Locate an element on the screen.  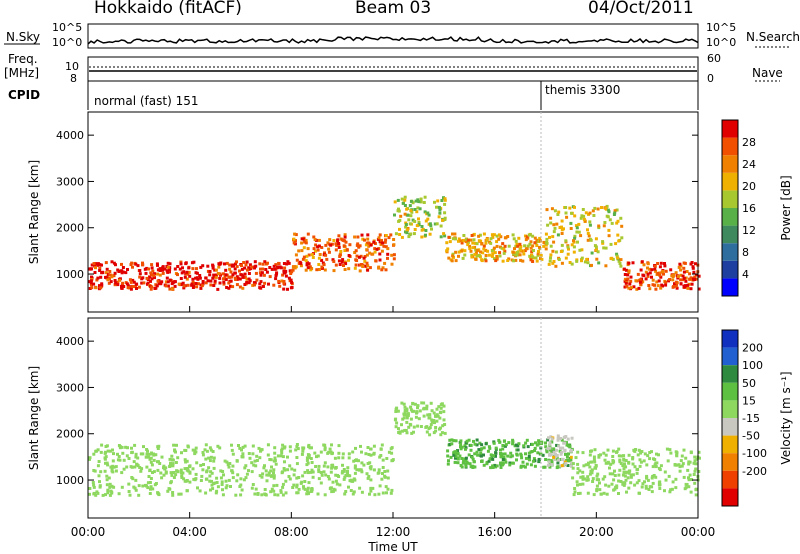
velocity-colorbar-step is located at coordinates (730, 339).